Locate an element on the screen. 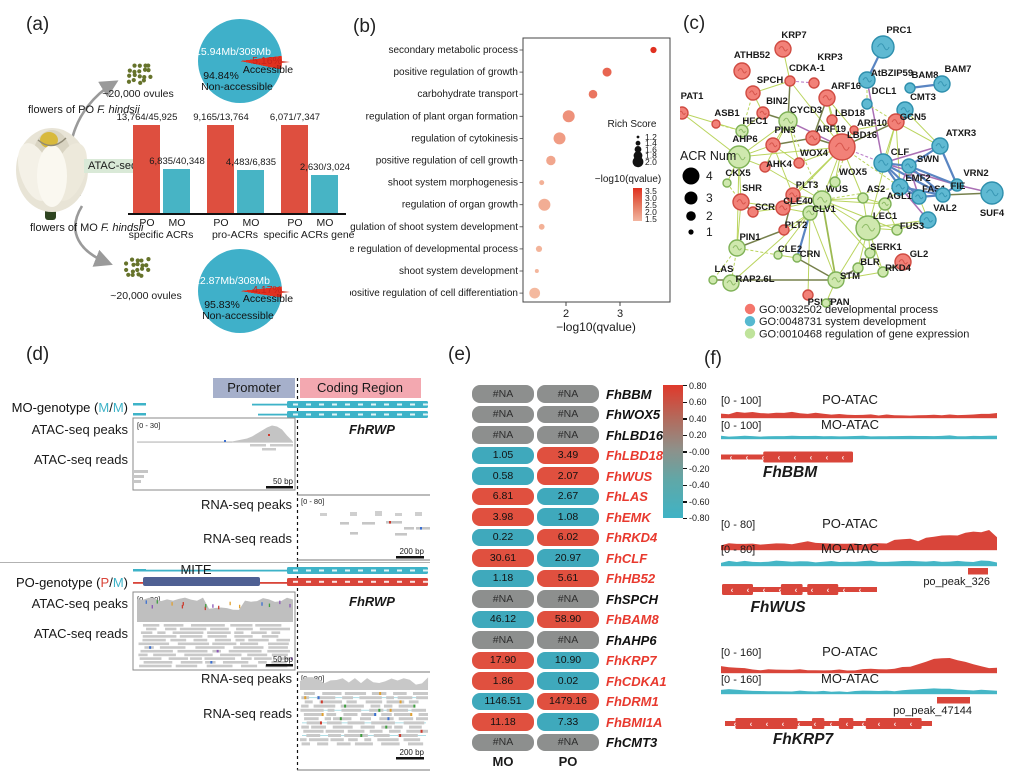 The image size is (1024, 774). heatmap-cell-po-FhRKD4: 6.02 is located at coordinates (568, 537).